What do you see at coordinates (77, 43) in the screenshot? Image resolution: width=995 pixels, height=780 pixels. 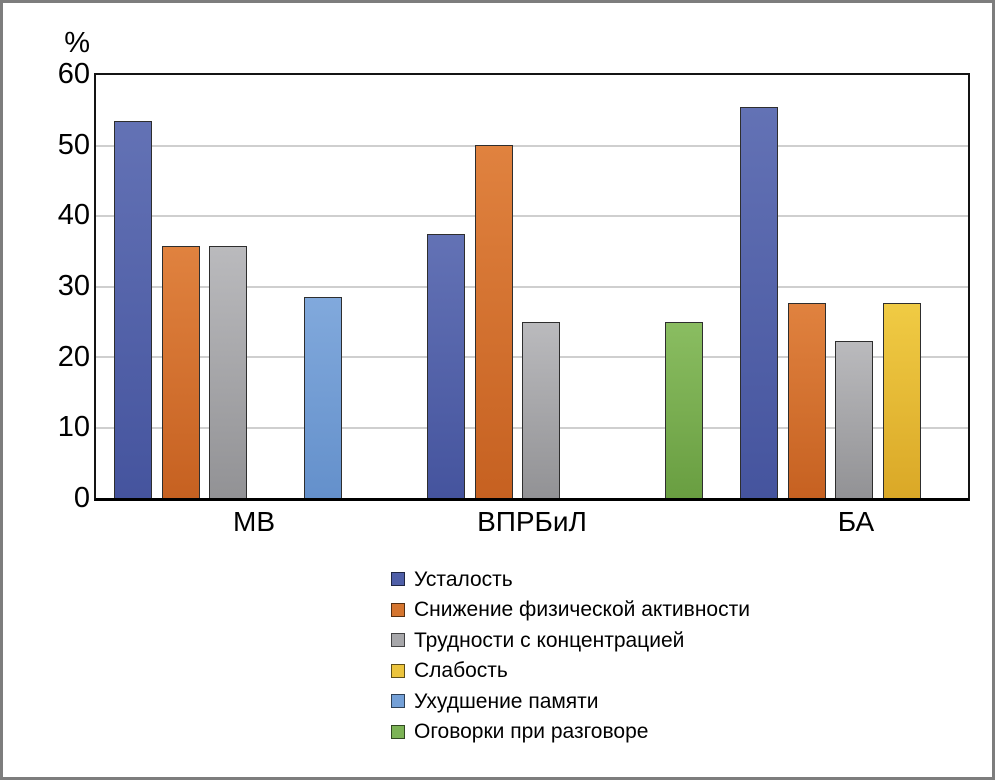 I see `y-axis-unit-label: %` at bounding box center [77, 43].